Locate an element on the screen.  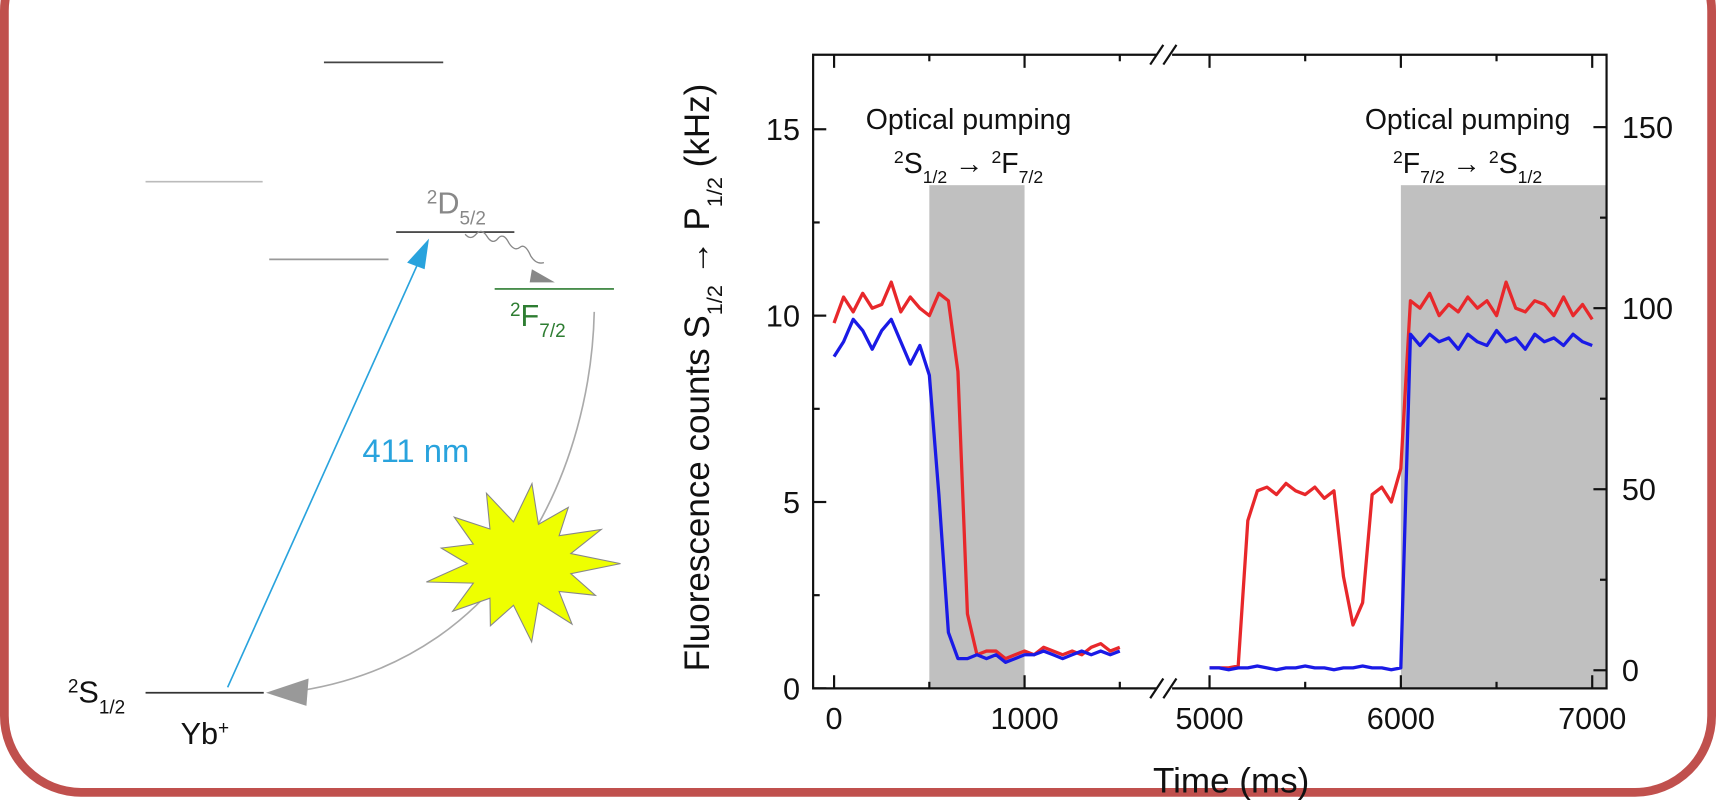
level-label: 2D5/2 is located at coordinates (456, 207).